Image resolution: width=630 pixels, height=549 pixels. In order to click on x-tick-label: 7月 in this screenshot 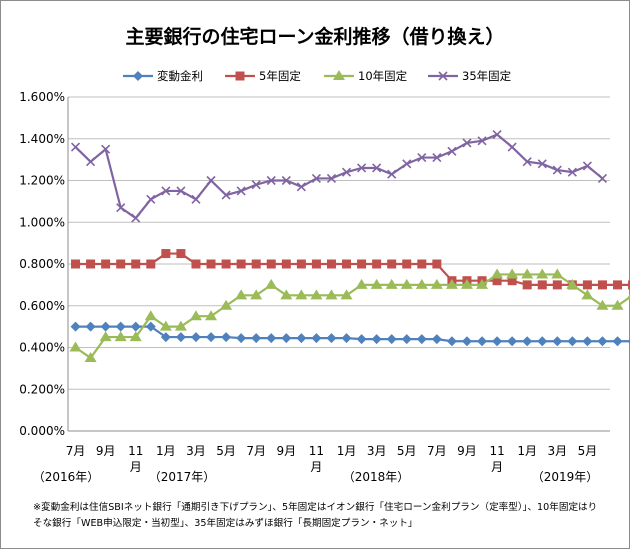, I will do `click(256, 451)`.